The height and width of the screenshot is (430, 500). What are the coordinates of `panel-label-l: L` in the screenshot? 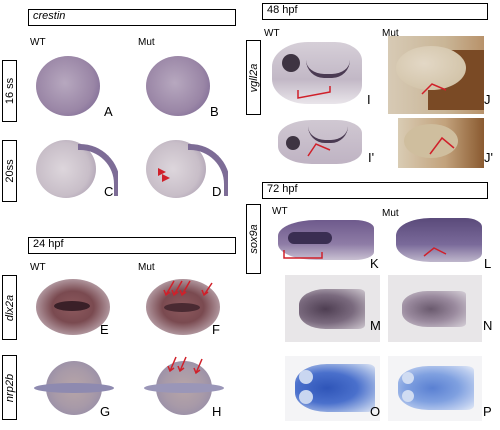 It's located at (488, 263).